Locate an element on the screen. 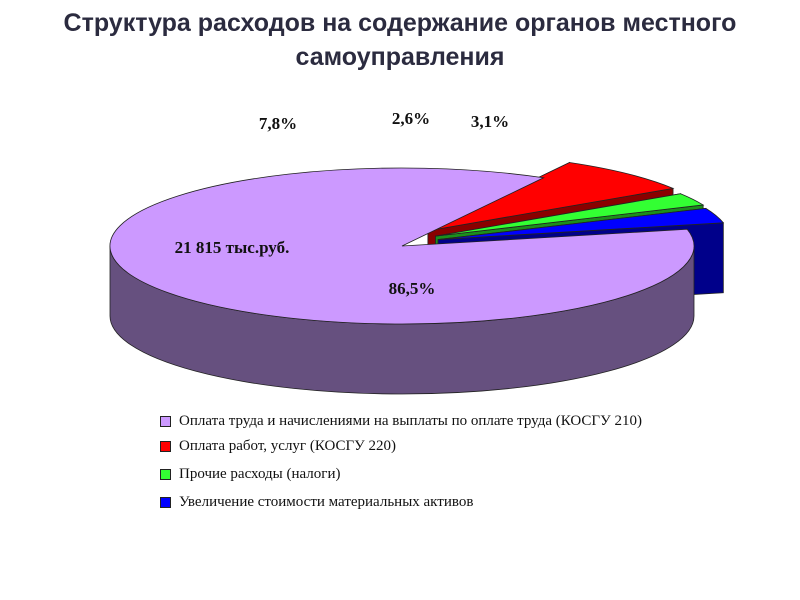 The image size is (800, 600). legend-label-1: Оплата работ, услуг (КОСГУ 220) is located at coordinates (288, 446).